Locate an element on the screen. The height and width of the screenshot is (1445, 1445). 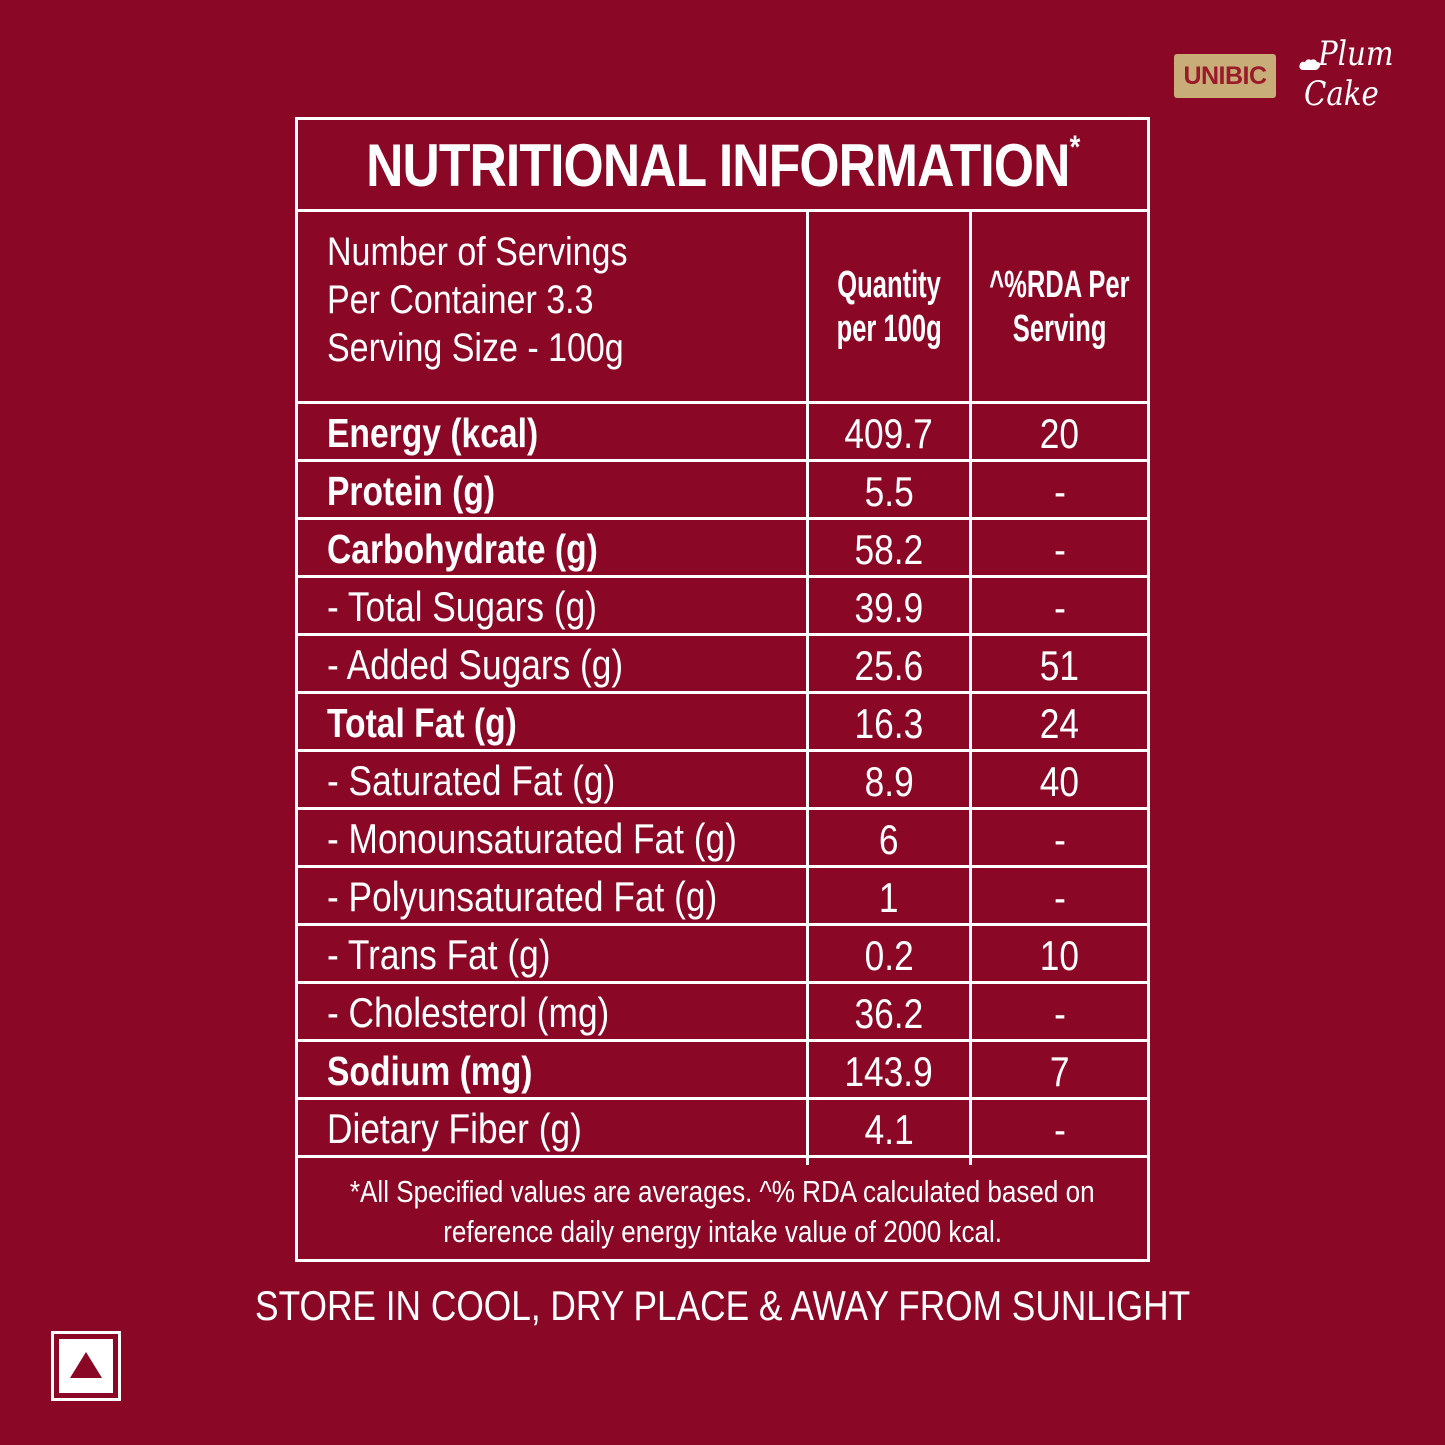
table-row: Dietary Fiber (g) 4.1 - is located at coordinates (722, 1129).